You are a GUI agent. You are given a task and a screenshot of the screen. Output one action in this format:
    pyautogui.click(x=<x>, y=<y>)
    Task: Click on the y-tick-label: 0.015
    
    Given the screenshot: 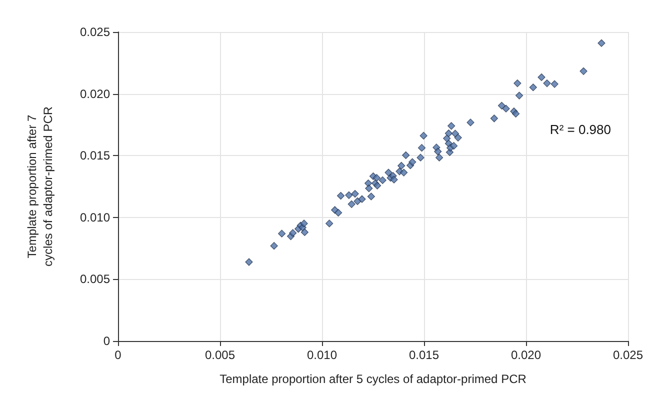 What is the action you would take?
    pyautogui.click(x=95, y=155)
    